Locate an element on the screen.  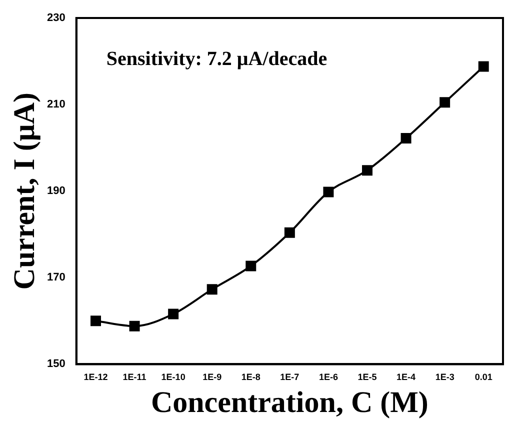
x-tick-label: 1E-7 is located at coordinates (290, 377).